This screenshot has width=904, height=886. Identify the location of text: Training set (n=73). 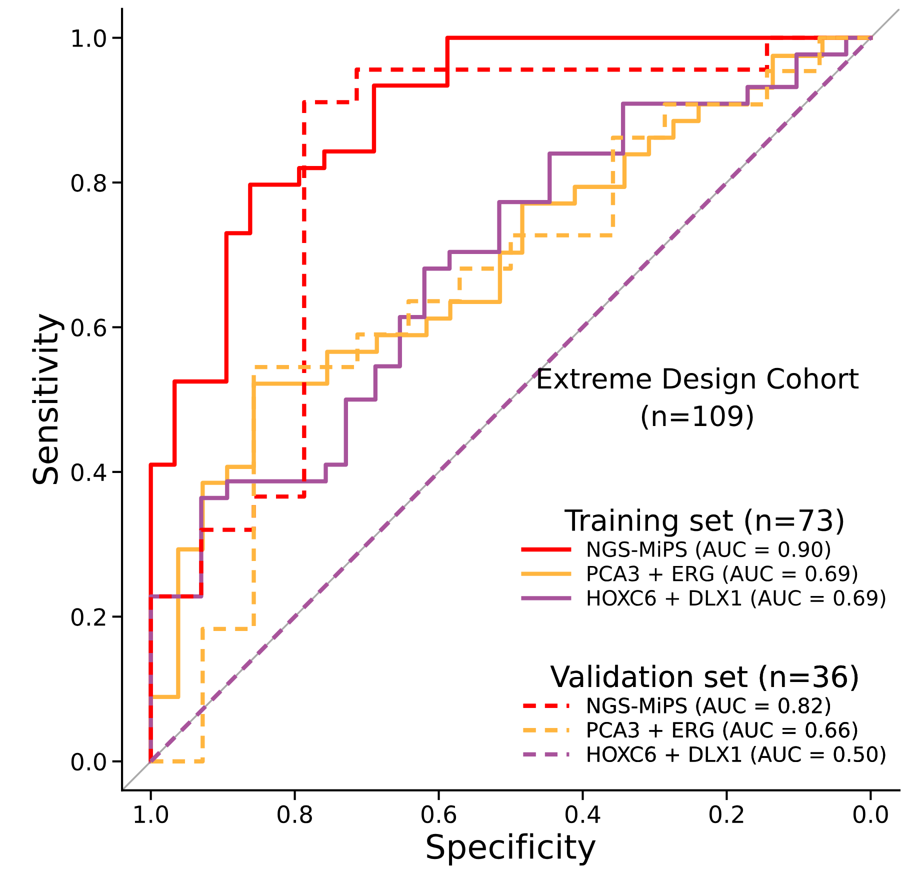
(704, 522).